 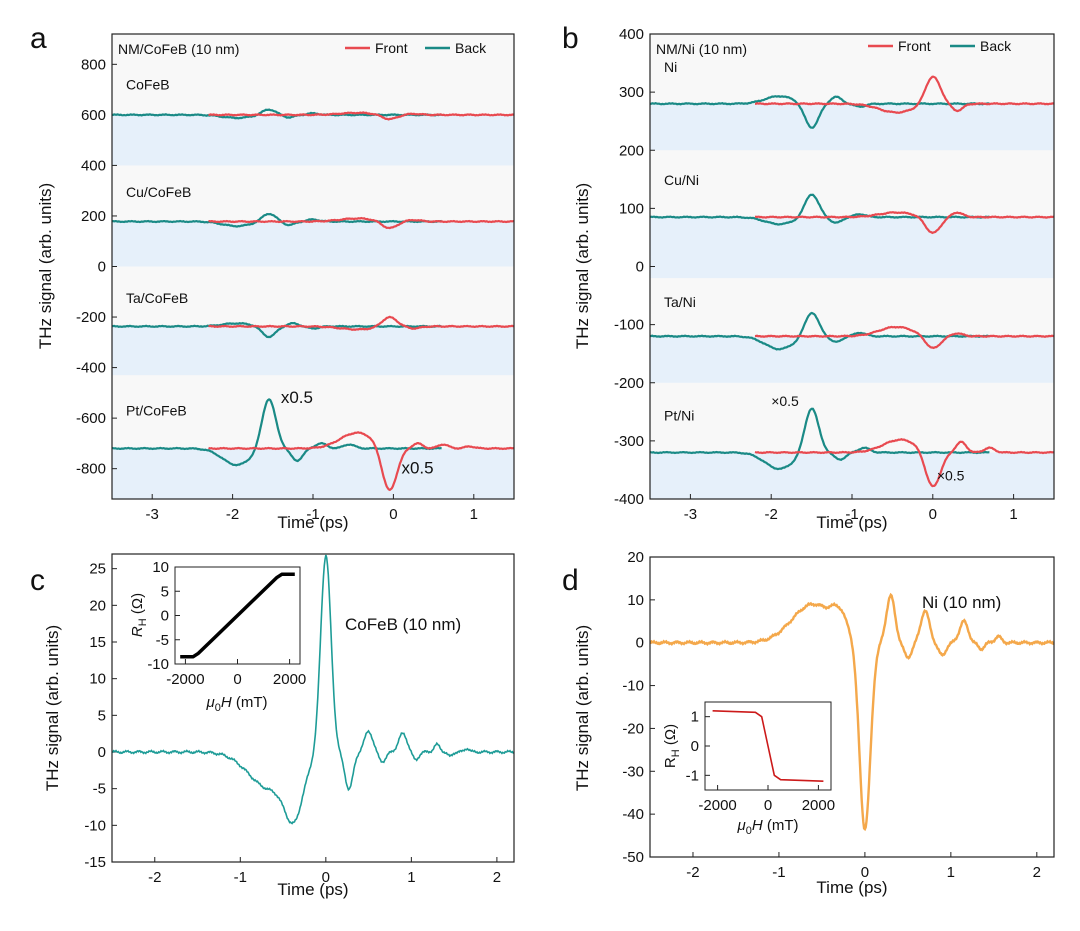 What do you see at coordinates (629, 325) in the screenshot?
I see `y-tick-label: -100` at bounding box center [629, 325].